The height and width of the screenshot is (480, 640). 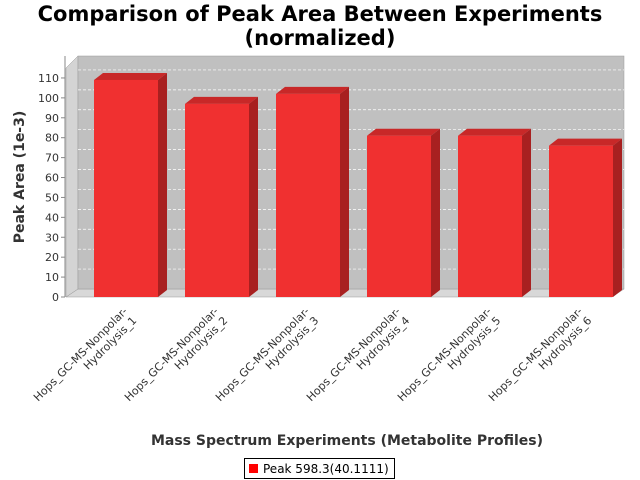 I want to click on legend-swatch, so click(x=253, y=468).